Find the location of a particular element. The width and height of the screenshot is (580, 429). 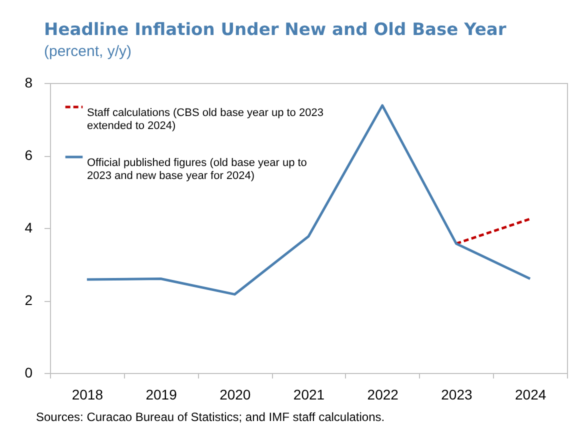

y-tick-label: 2 is located at coordinates (28, 300).